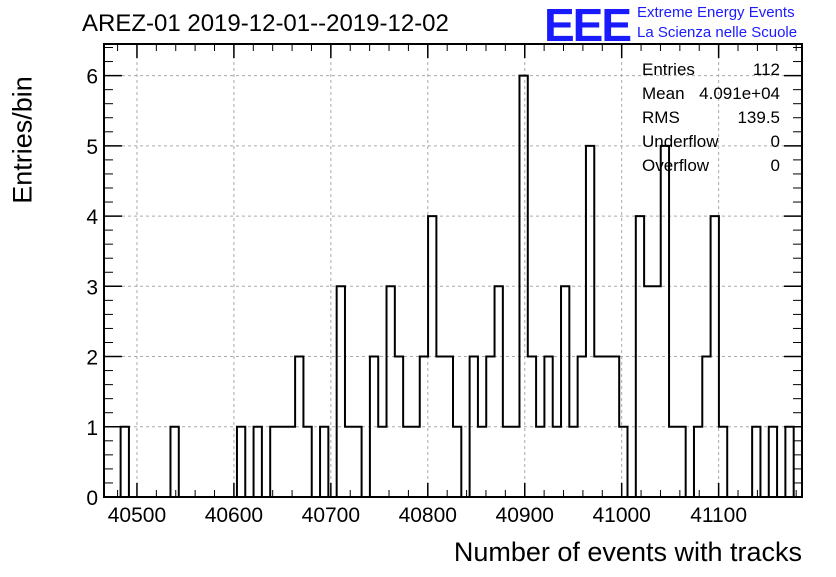 The image size is (836, 577). I want to click on stats-label: Mean, so click(663, 93).